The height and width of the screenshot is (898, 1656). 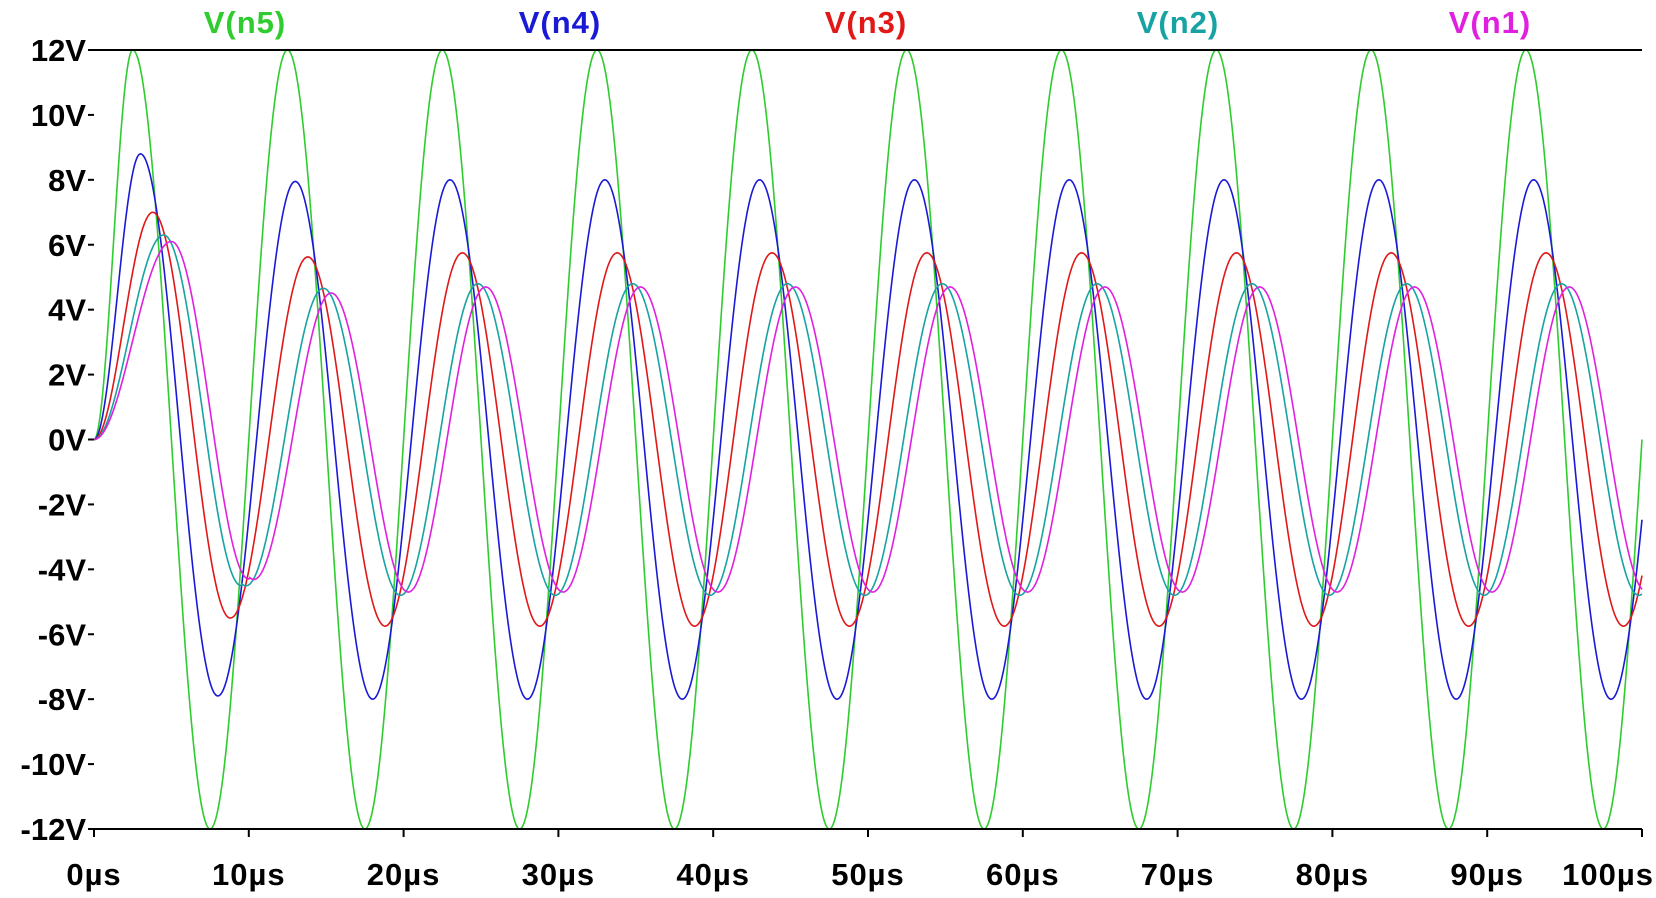 I want to click on x-tick-label: 90µs, so click(x=1487, y=874).